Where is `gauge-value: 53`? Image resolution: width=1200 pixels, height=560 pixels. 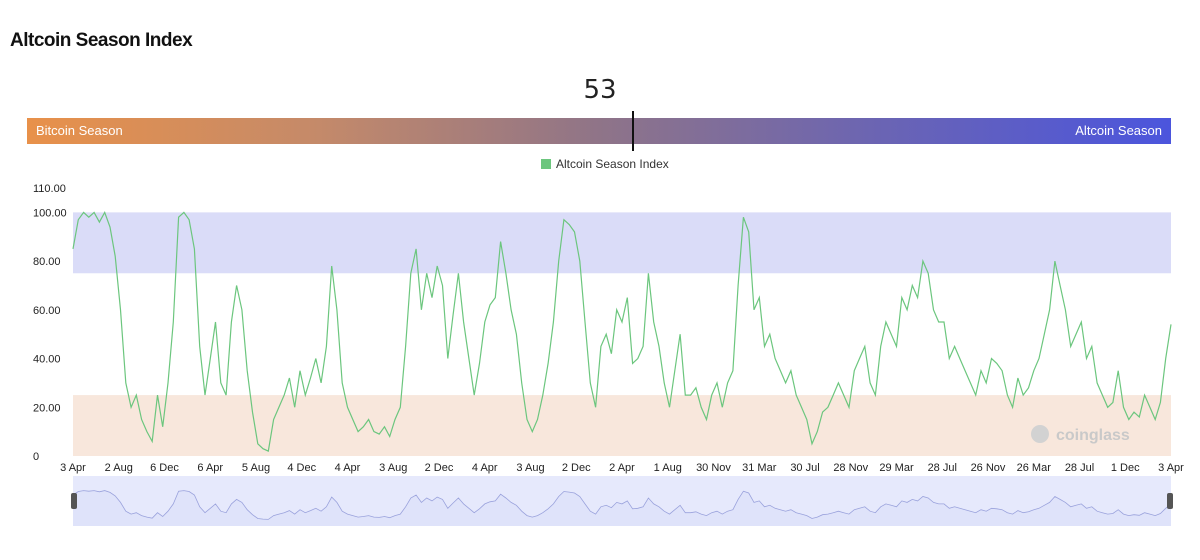
gauge-value: 53 is located at coordinates (600, 90).